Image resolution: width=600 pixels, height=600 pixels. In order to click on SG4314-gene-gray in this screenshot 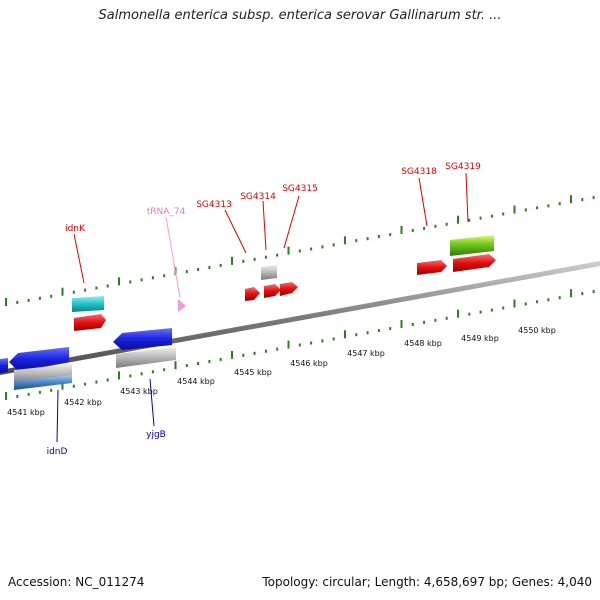, I will do `click(269, 272)`.